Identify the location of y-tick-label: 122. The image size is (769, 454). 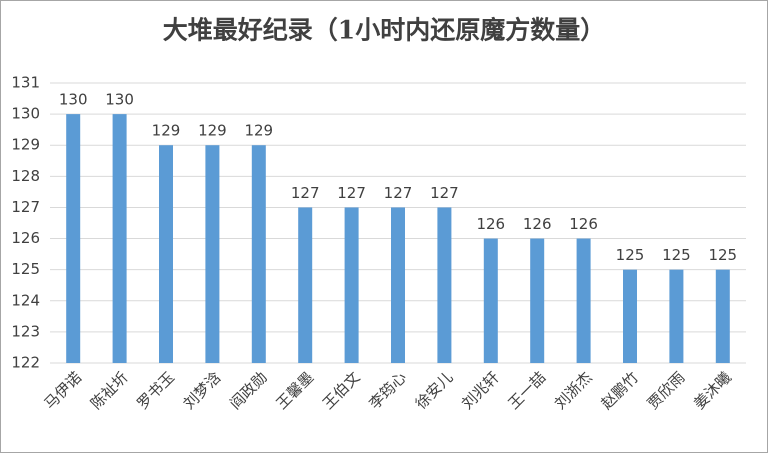
(25, 363).